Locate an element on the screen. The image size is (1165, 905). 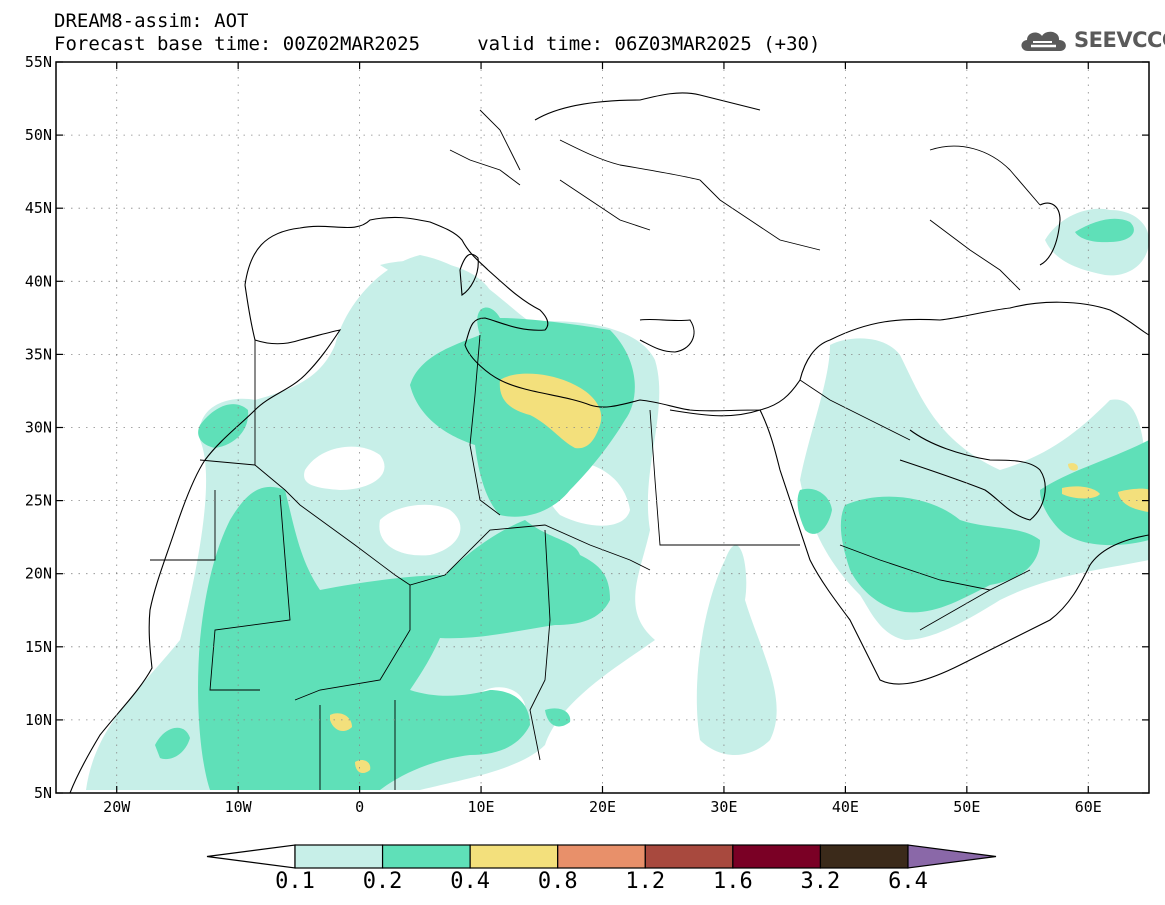
colorbar-label: 6.4 is located at coordinates (908, 881).